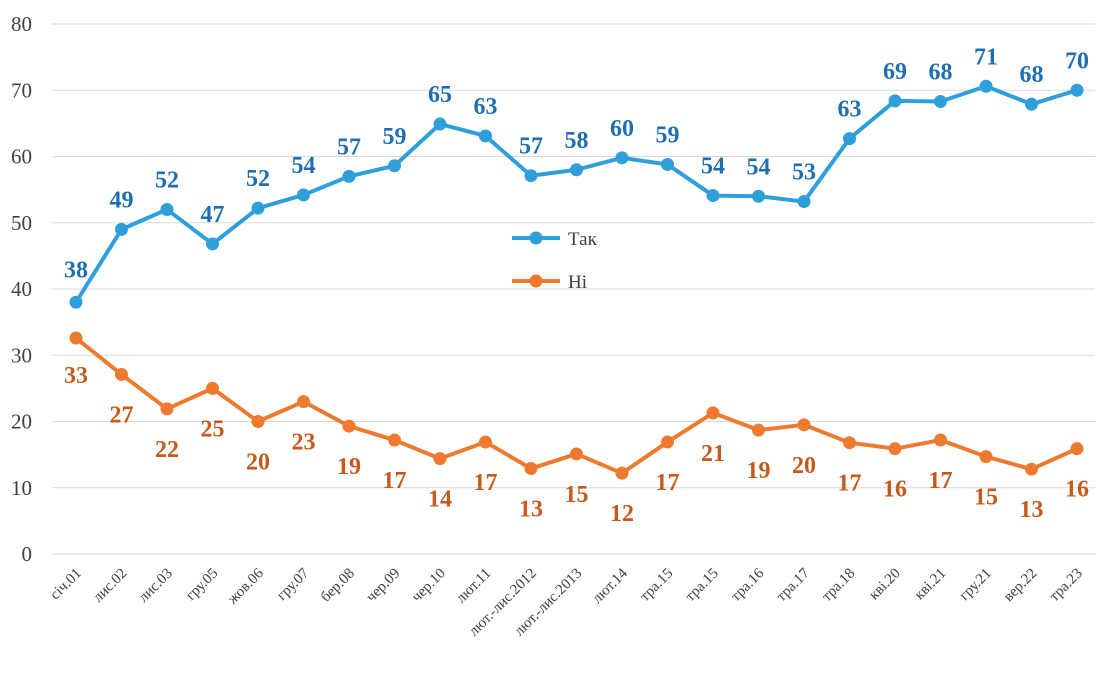 The image size is (1099, 685). Describe the element at coordinates (304, 443) in the screenshot. I see `data-label: 23` at that location.